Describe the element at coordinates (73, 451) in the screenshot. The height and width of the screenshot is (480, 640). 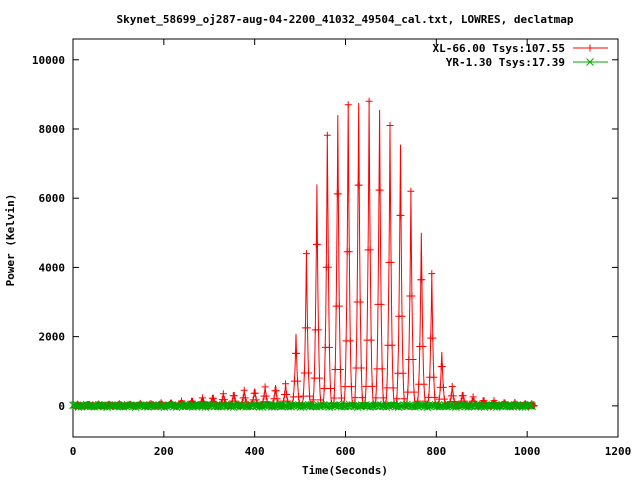
I see `x-tick-label: 0` at that location.